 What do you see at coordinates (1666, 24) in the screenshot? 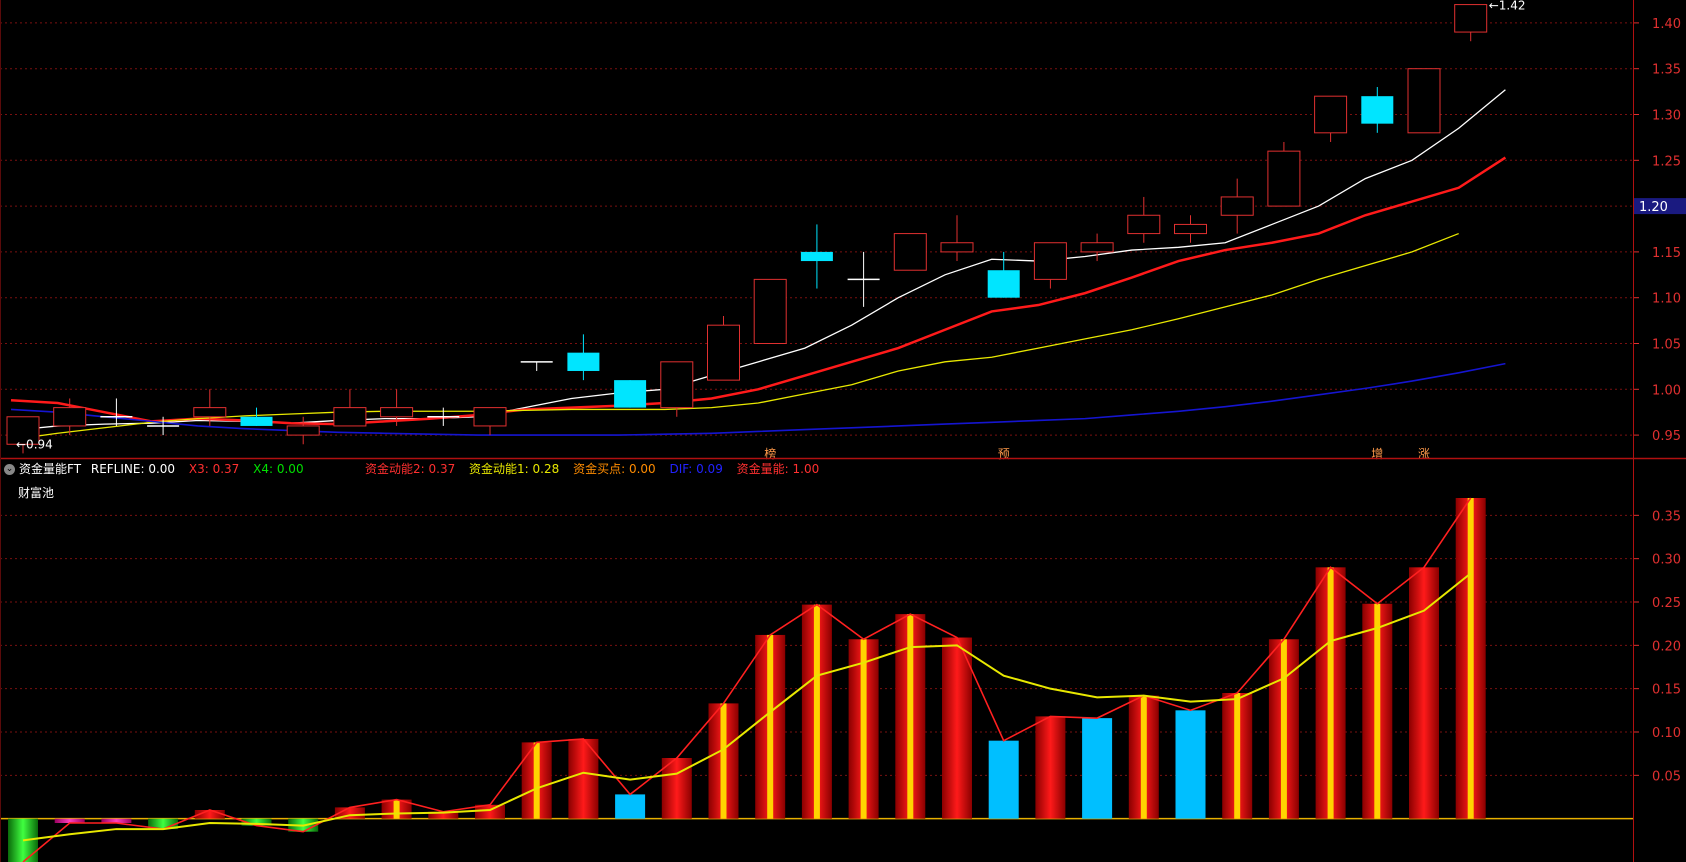
I see `price-tick-label: 1.40` at bounding box center [1666, 24].